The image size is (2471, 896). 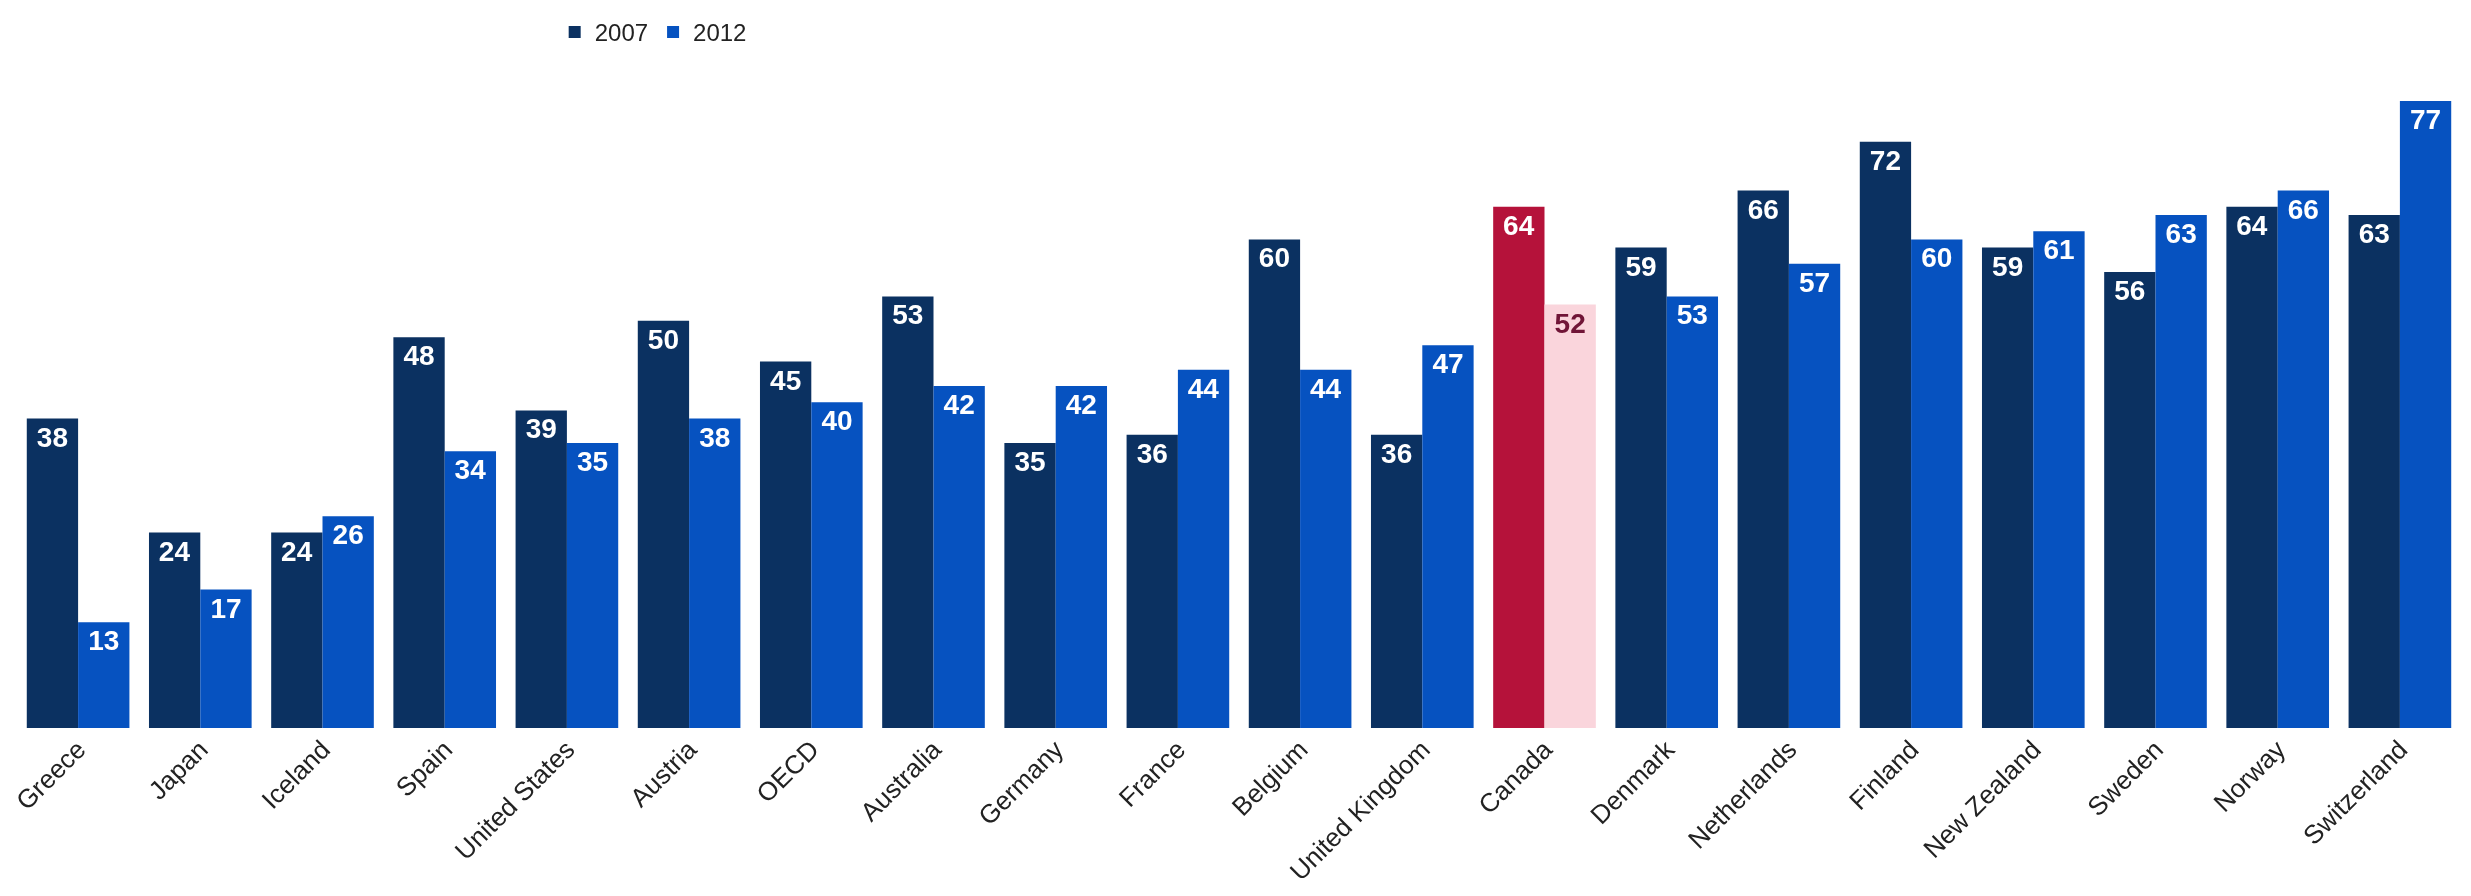 I want to click on data-label: 40, so click(x=837, y=421).